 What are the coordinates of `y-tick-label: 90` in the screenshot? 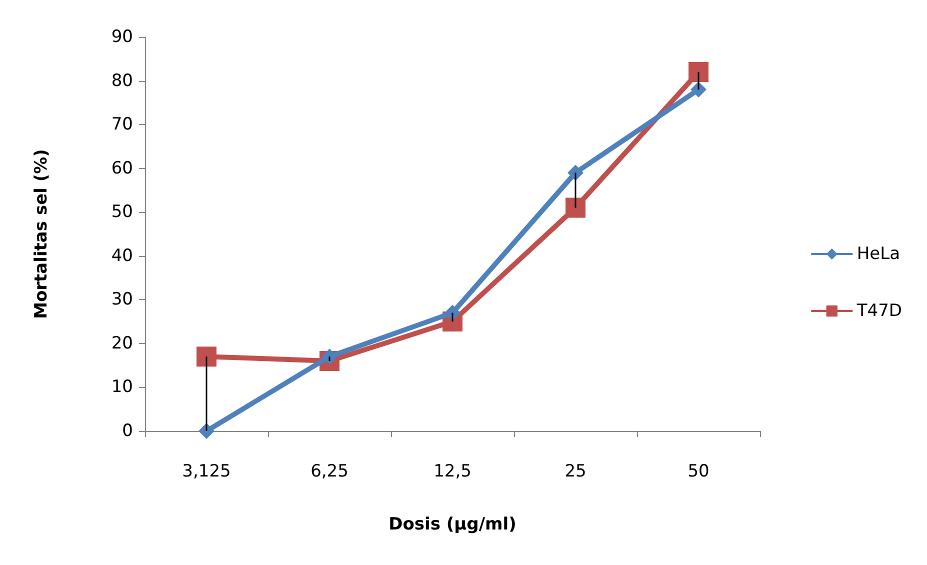 It's located at (122, 37).